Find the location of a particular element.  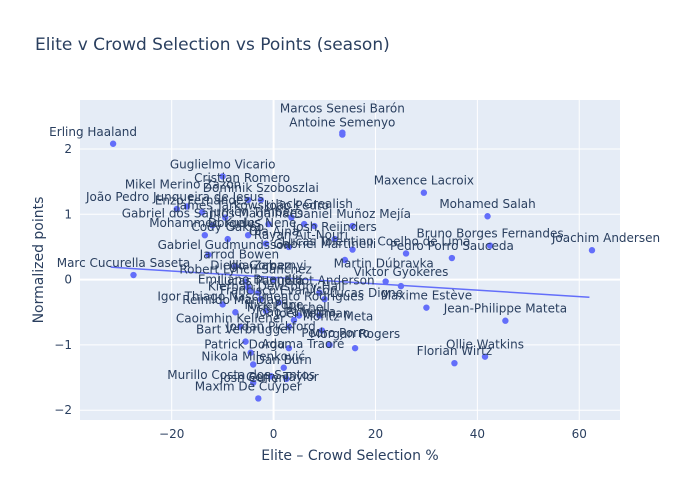

point-label: Mohamed Salah is located at coordinates (487, 204).